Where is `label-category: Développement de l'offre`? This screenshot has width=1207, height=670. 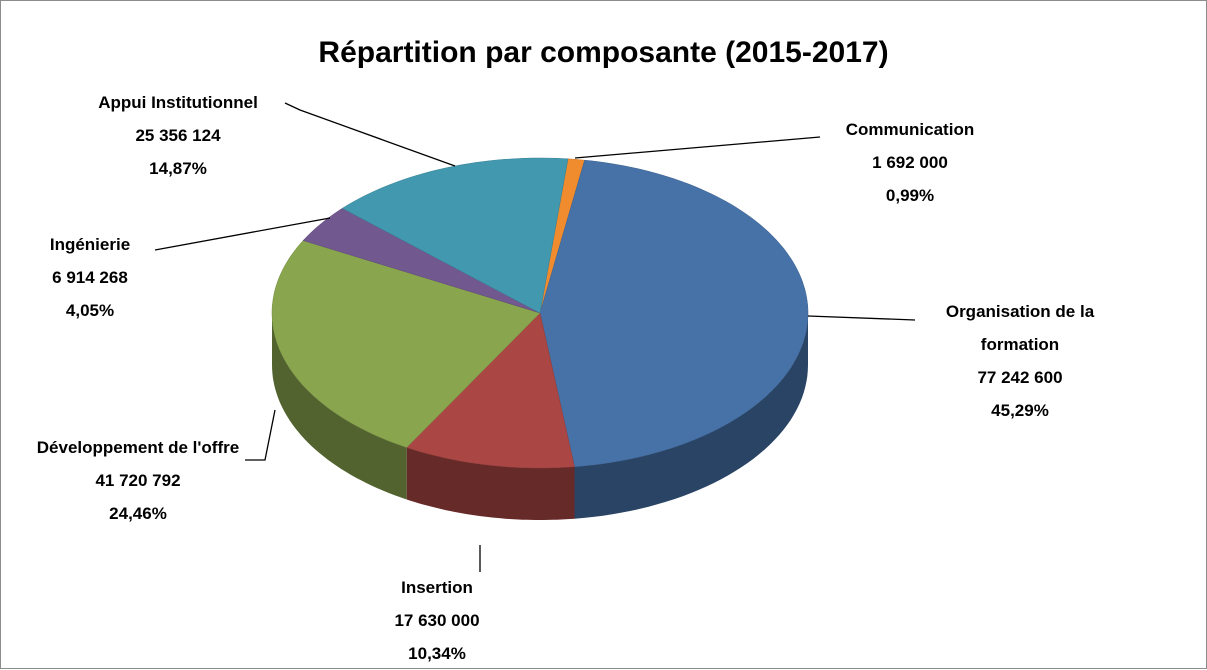 label-category: Développement de l'offre is located at coordinates (138, 447).